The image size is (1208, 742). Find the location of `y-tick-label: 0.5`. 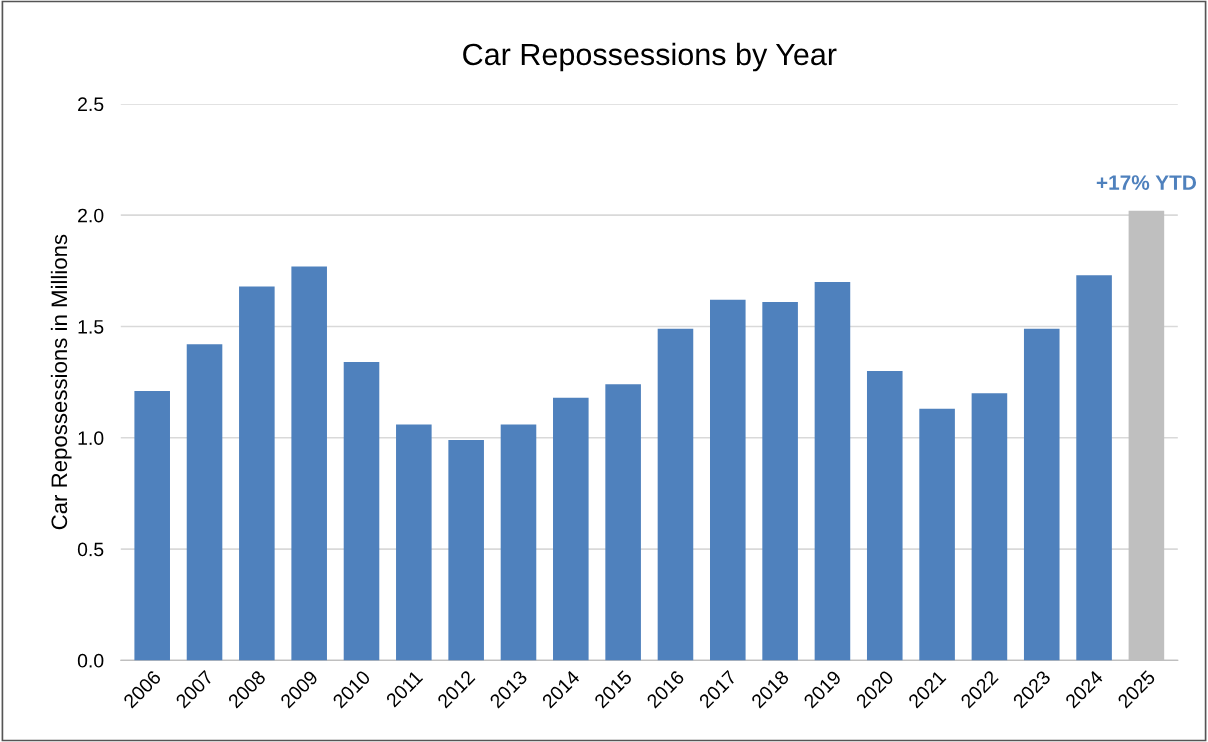

y-tick-label: 0.5 is located at coordinates (90, 549).